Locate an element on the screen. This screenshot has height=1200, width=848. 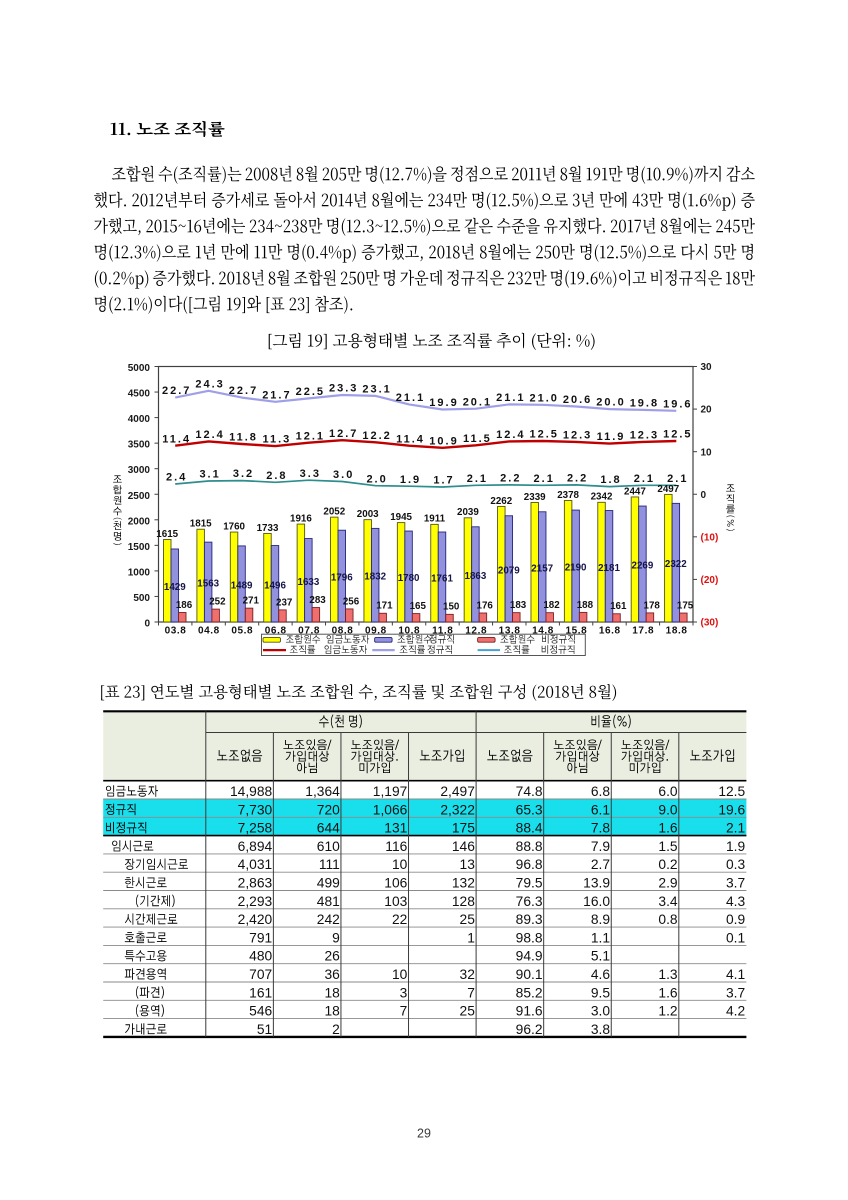
svg-text: 25 is located at coordinates (468, 919).